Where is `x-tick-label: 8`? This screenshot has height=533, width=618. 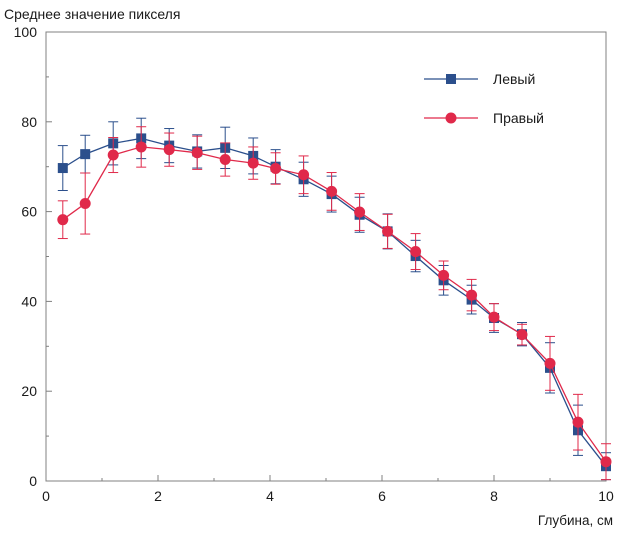 x-tick-label: 8 is located at coordinates (494, 496).